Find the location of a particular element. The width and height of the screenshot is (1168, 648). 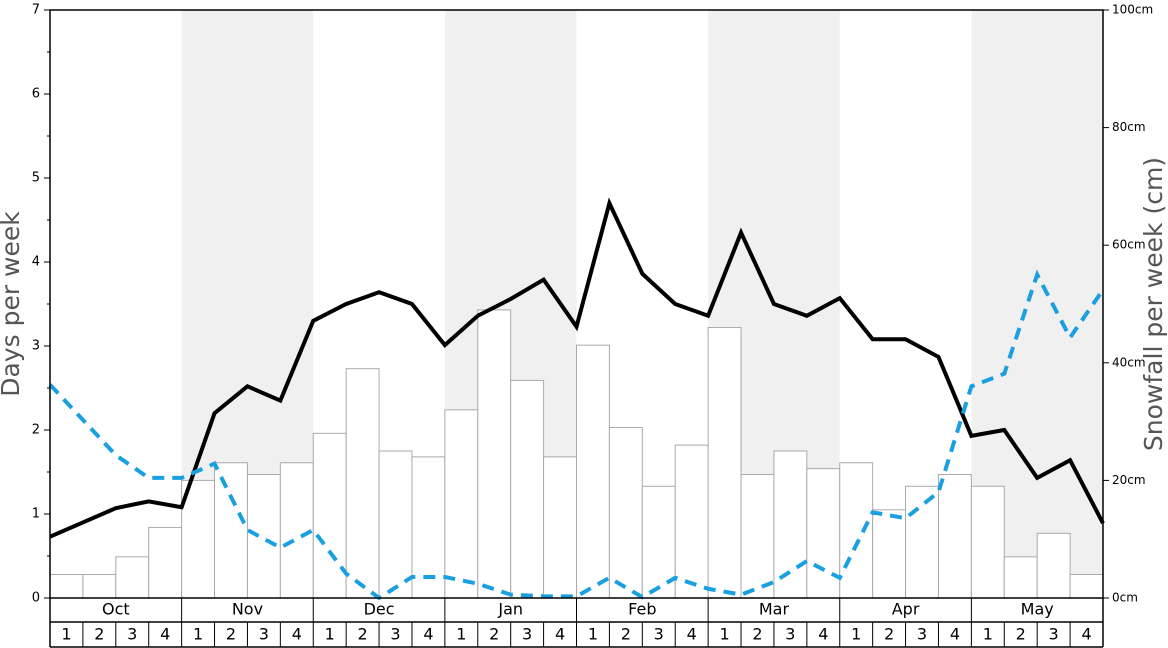

y2-tick-label: 80cm is located at coordinates (1129, 127).